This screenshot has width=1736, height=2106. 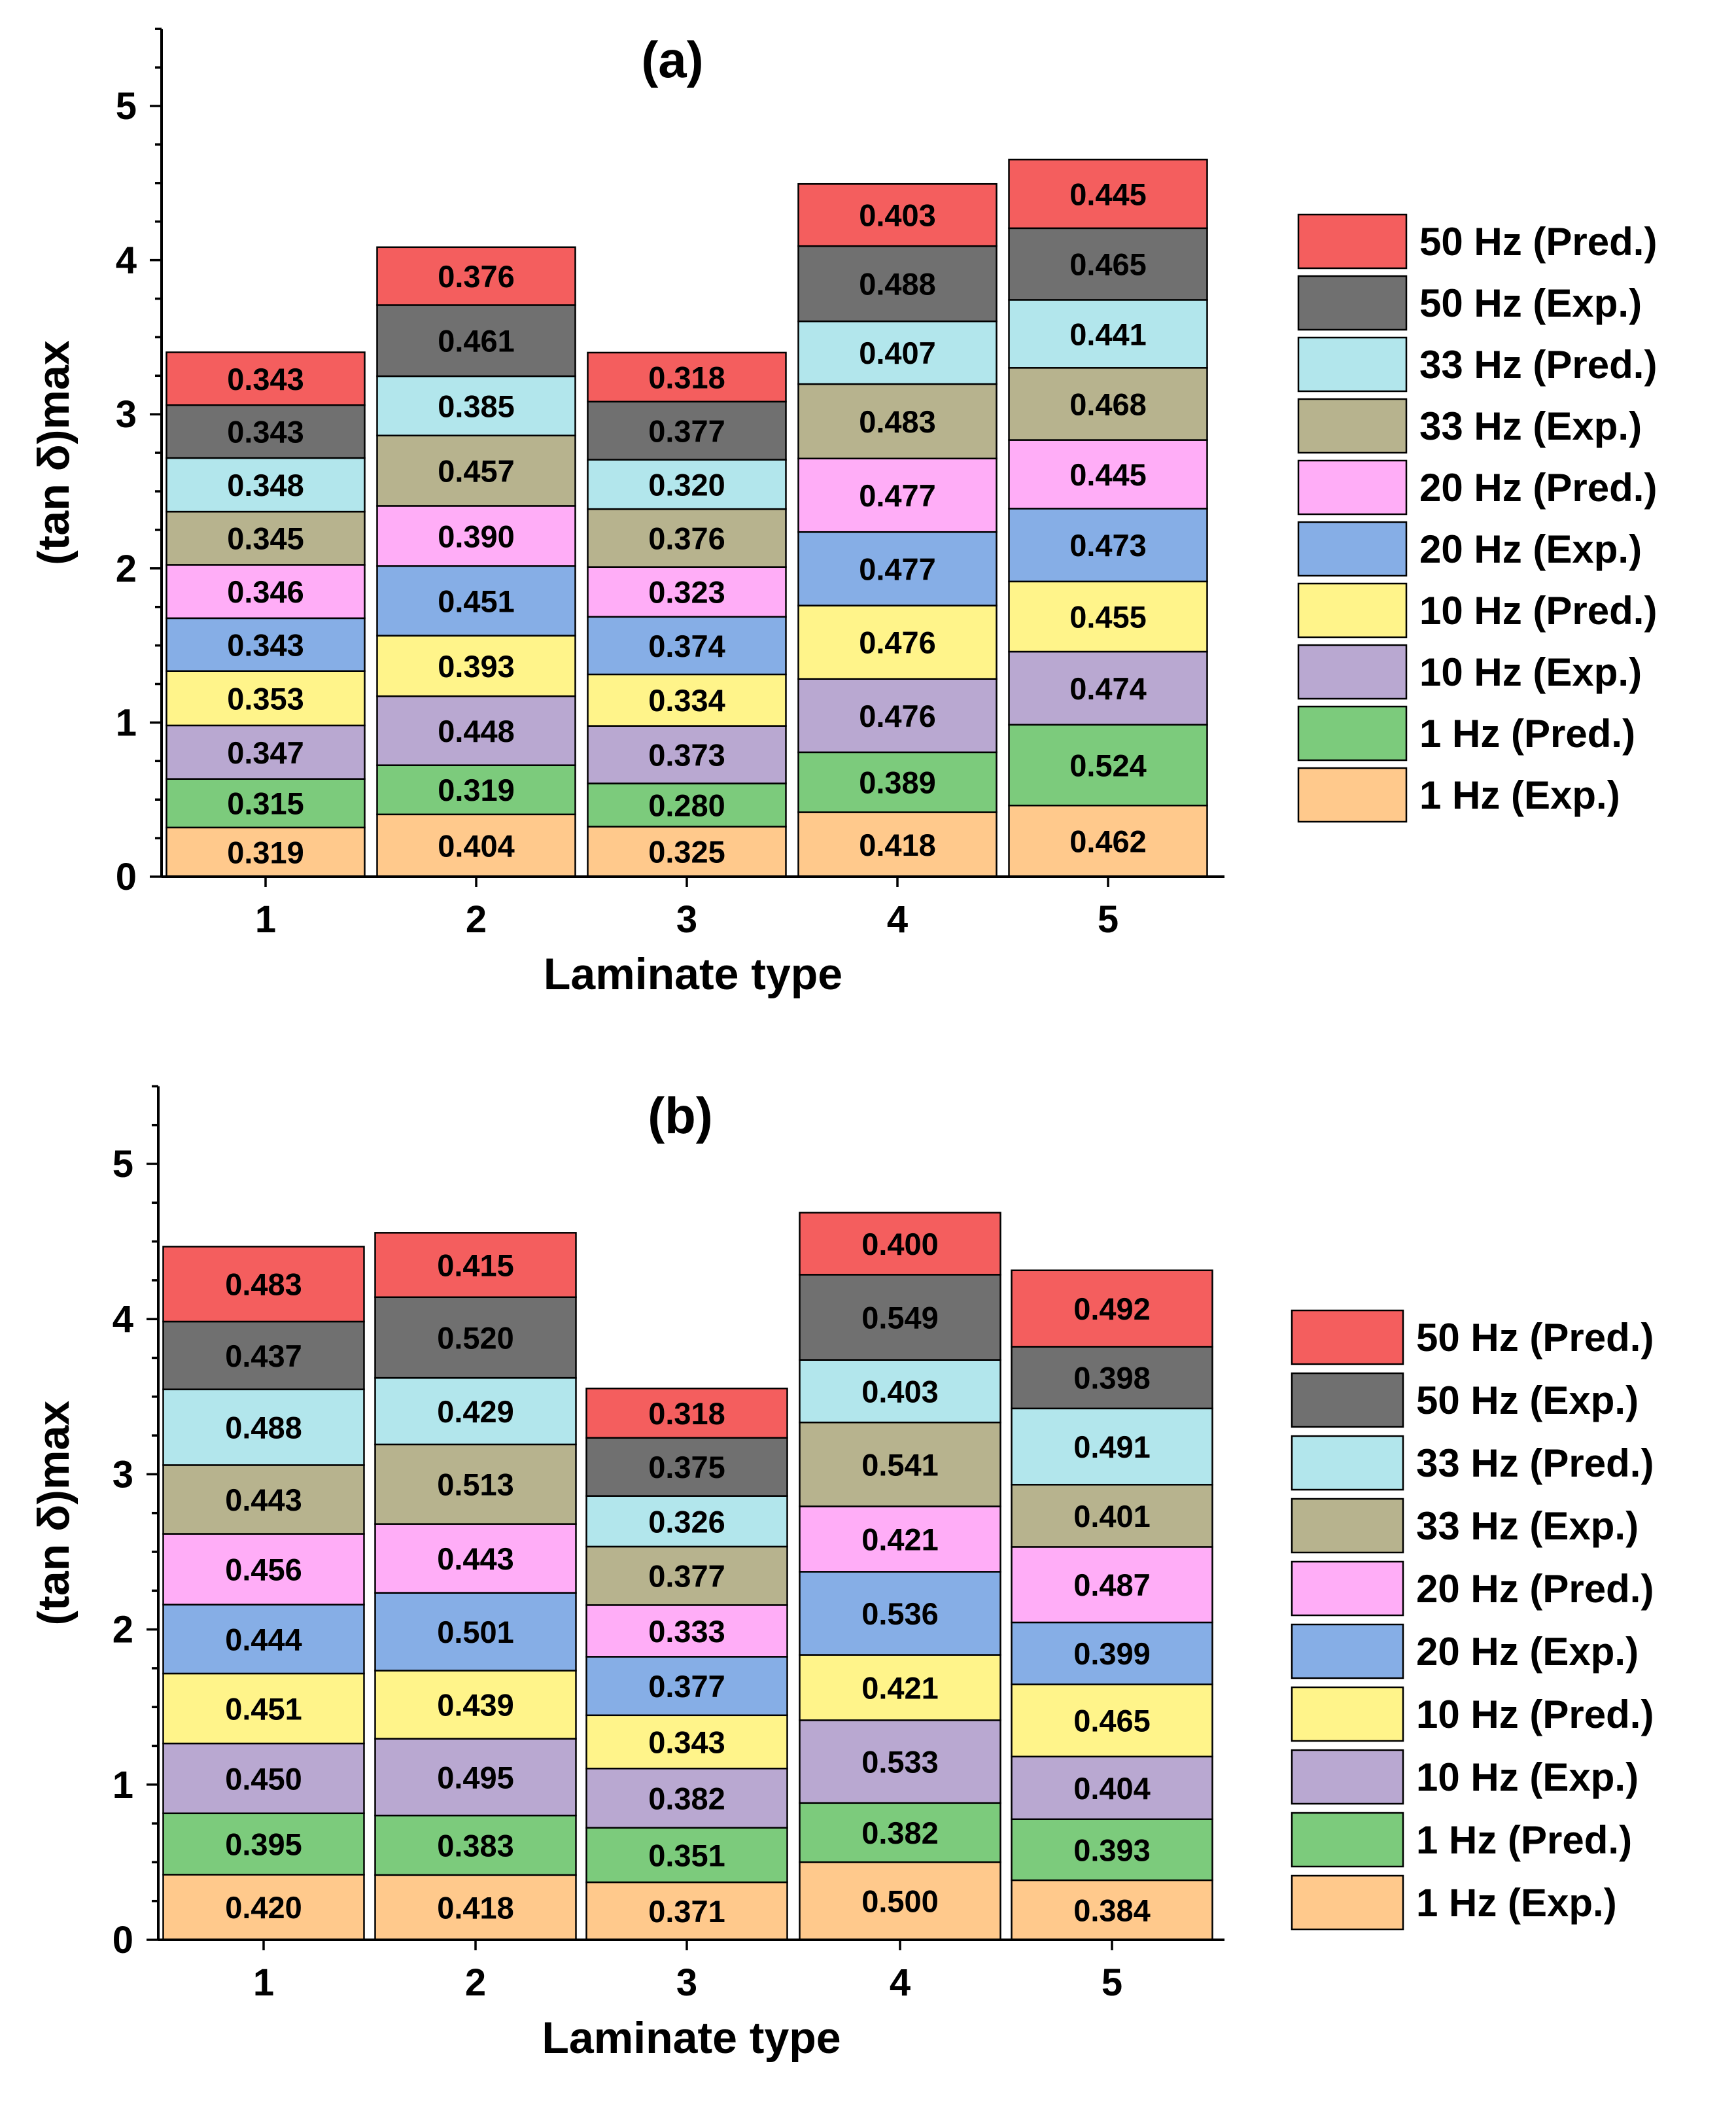 What do you see at coordinates (1535, 1463) in the screenshot?
I see `legend-label: 33 Hz (Pred.)` at bounding box center [1535, 1463].